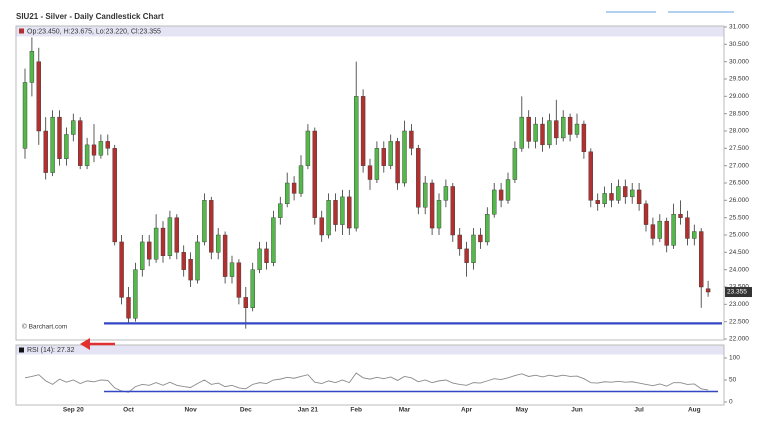 This screenshot has width=765, height=434. I want to click on y-tick-label: 25.000, so click(739, 235).